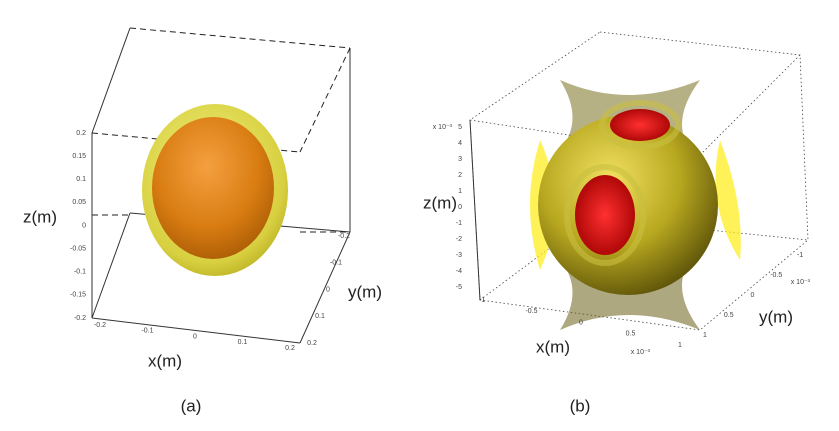  I want to click on z-tick-label: -0.2, so click(80, 318).